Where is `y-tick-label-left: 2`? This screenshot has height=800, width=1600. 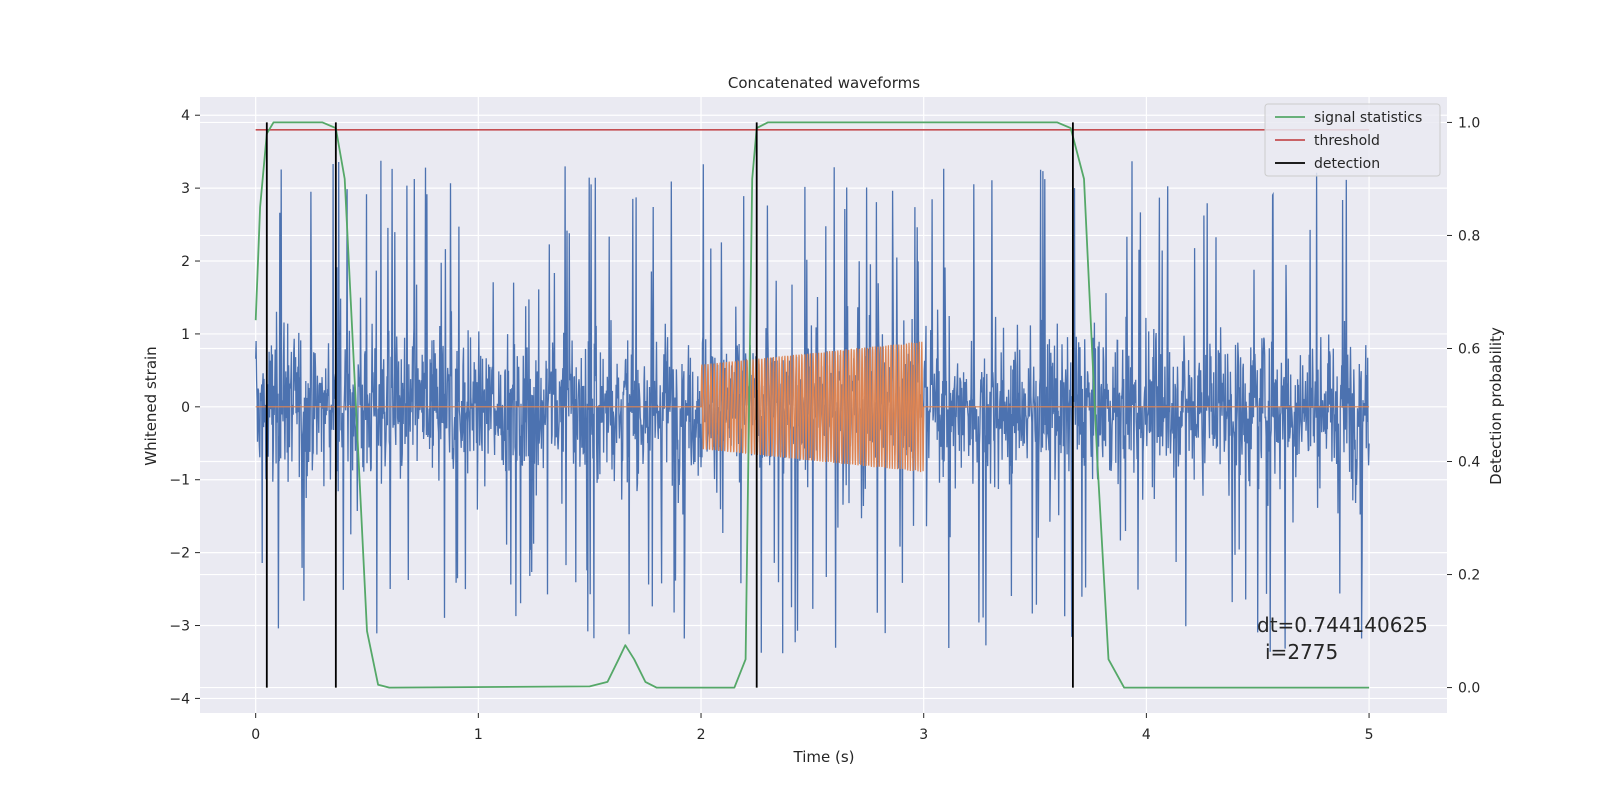 y-tick-label-left: 2 is located at coordinates (185, 262).